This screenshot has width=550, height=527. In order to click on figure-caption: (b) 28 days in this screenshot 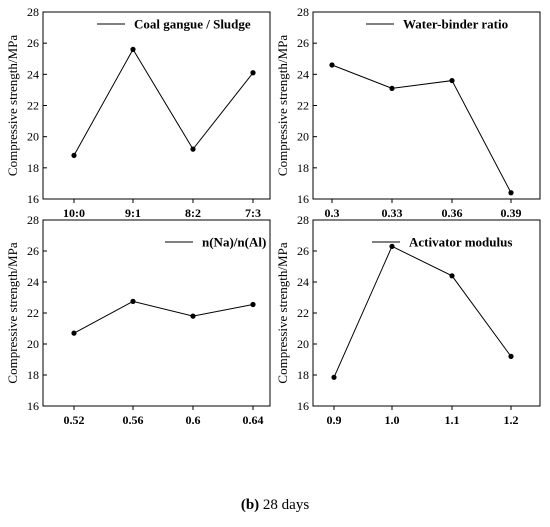, I will do `click(275, 505)`.